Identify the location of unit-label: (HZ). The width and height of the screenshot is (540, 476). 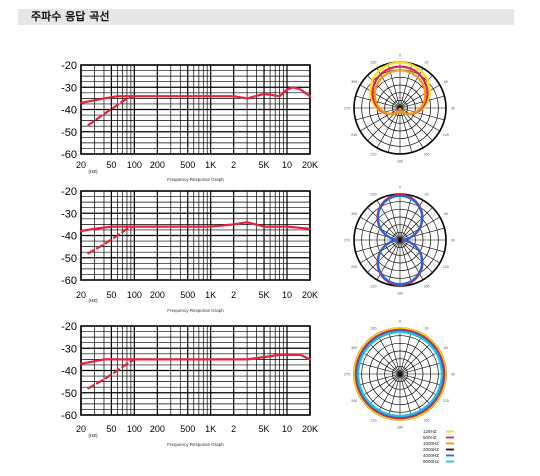
(93, 300).